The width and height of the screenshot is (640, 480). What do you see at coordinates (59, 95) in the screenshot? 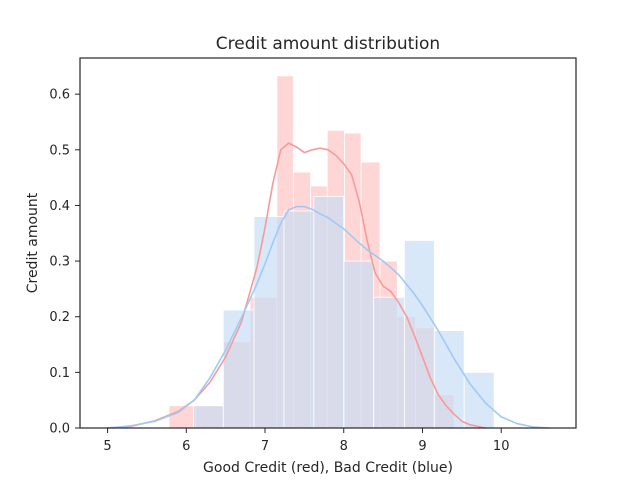
I see `y-tick-label: 0.6` at bounding box center [59, 95].